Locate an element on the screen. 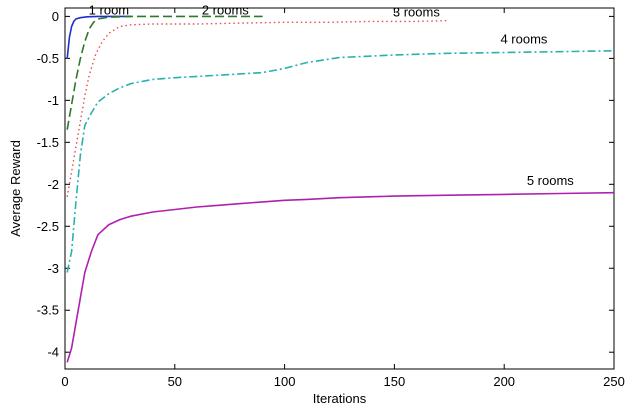 The image size is (625, 408). y-tick-label: -1 is located at coordinates (53, 100).